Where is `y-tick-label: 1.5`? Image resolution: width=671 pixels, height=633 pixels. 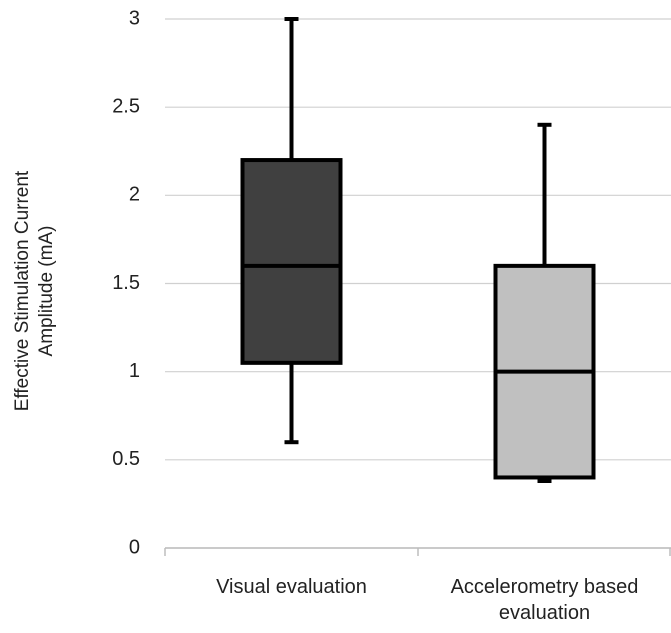
y-tick-label: 1.5 is located at coordinates (126, 283).